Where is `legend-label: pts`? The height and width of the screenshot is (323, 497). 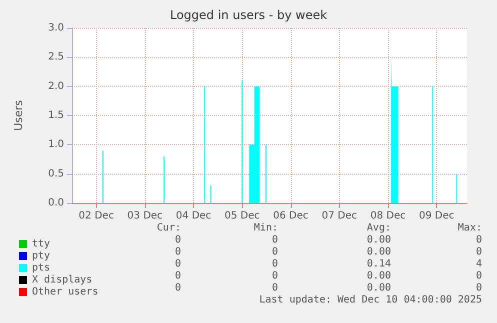
legend-label: pts is located at coordinates (41, 268).